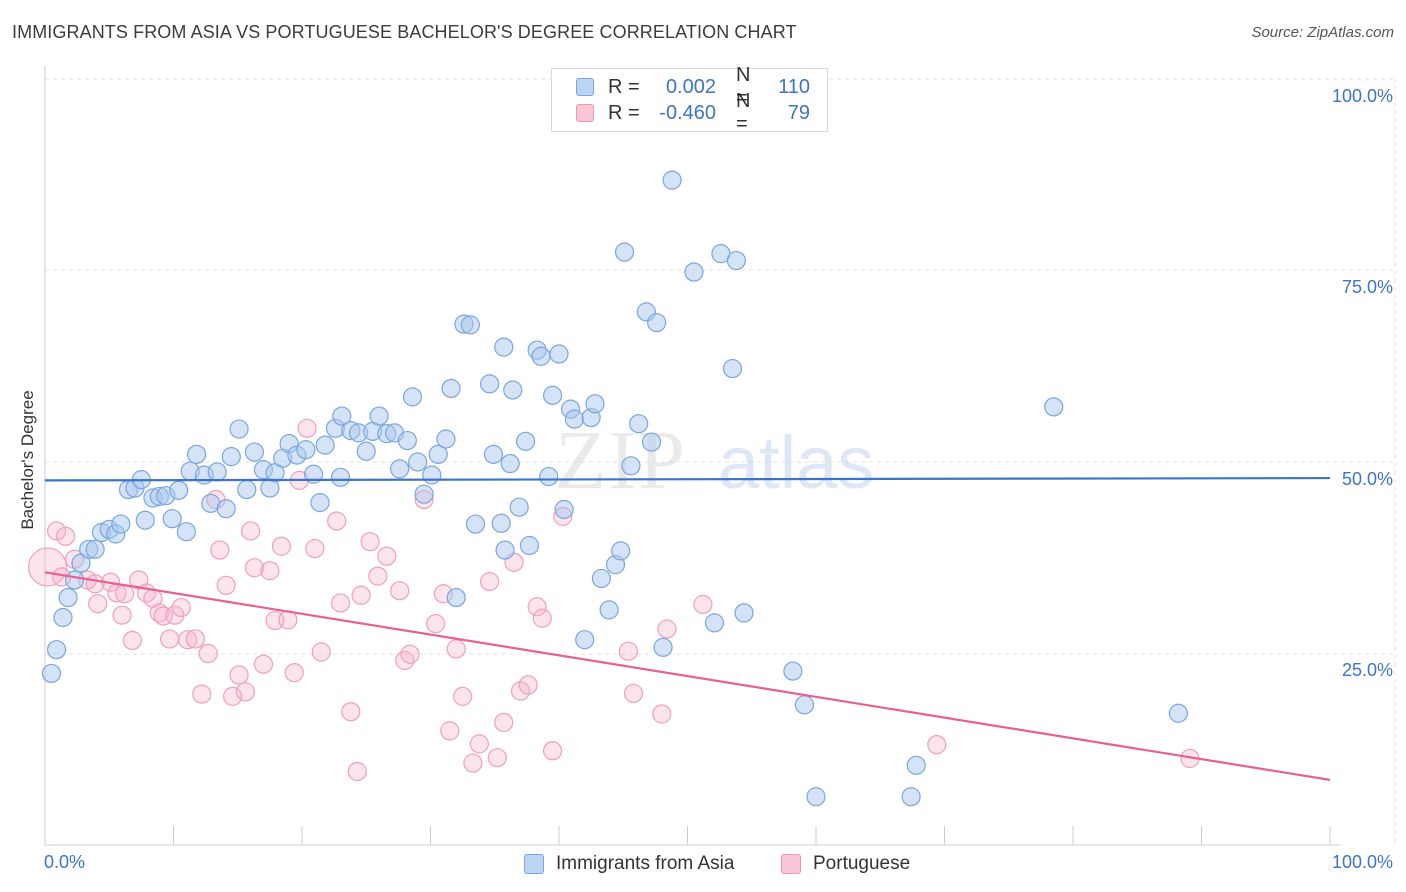 Image resolution: width=1406 pixels, height=892 pixels. I want to click on legend-n-value: 110, so click(794, 86).